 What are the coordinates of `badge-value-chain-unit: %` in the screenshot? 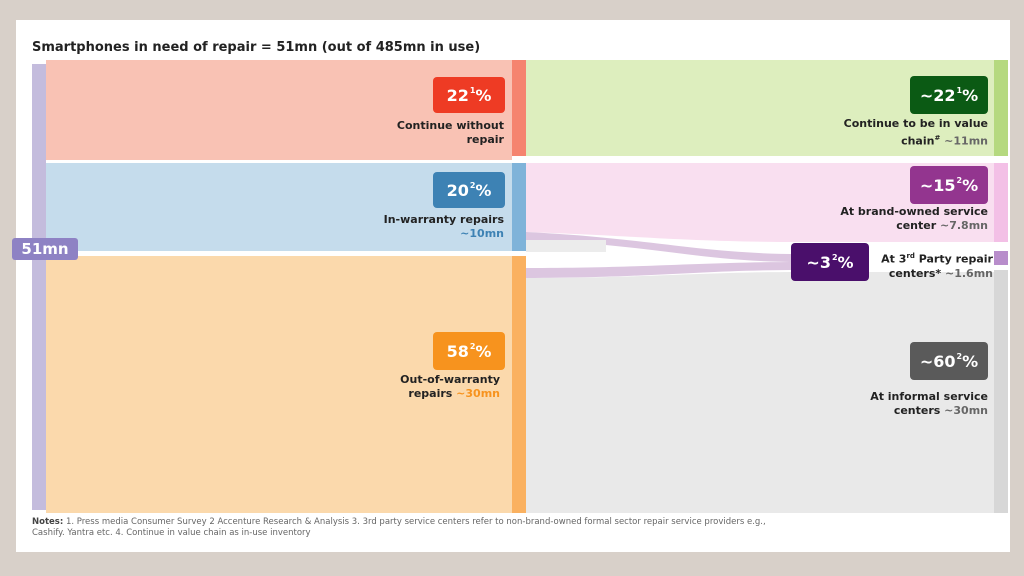 It's located at (970, 95).